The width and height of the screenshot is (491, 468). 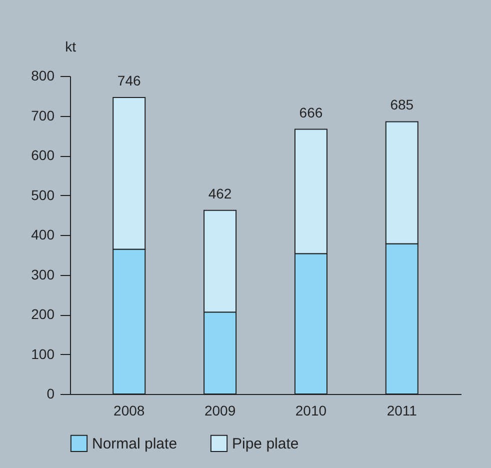 What do you see at coordinates (220, 410) in the screenshot?
I see `x-tick-label: 2009` at bounding box center [220, 410].